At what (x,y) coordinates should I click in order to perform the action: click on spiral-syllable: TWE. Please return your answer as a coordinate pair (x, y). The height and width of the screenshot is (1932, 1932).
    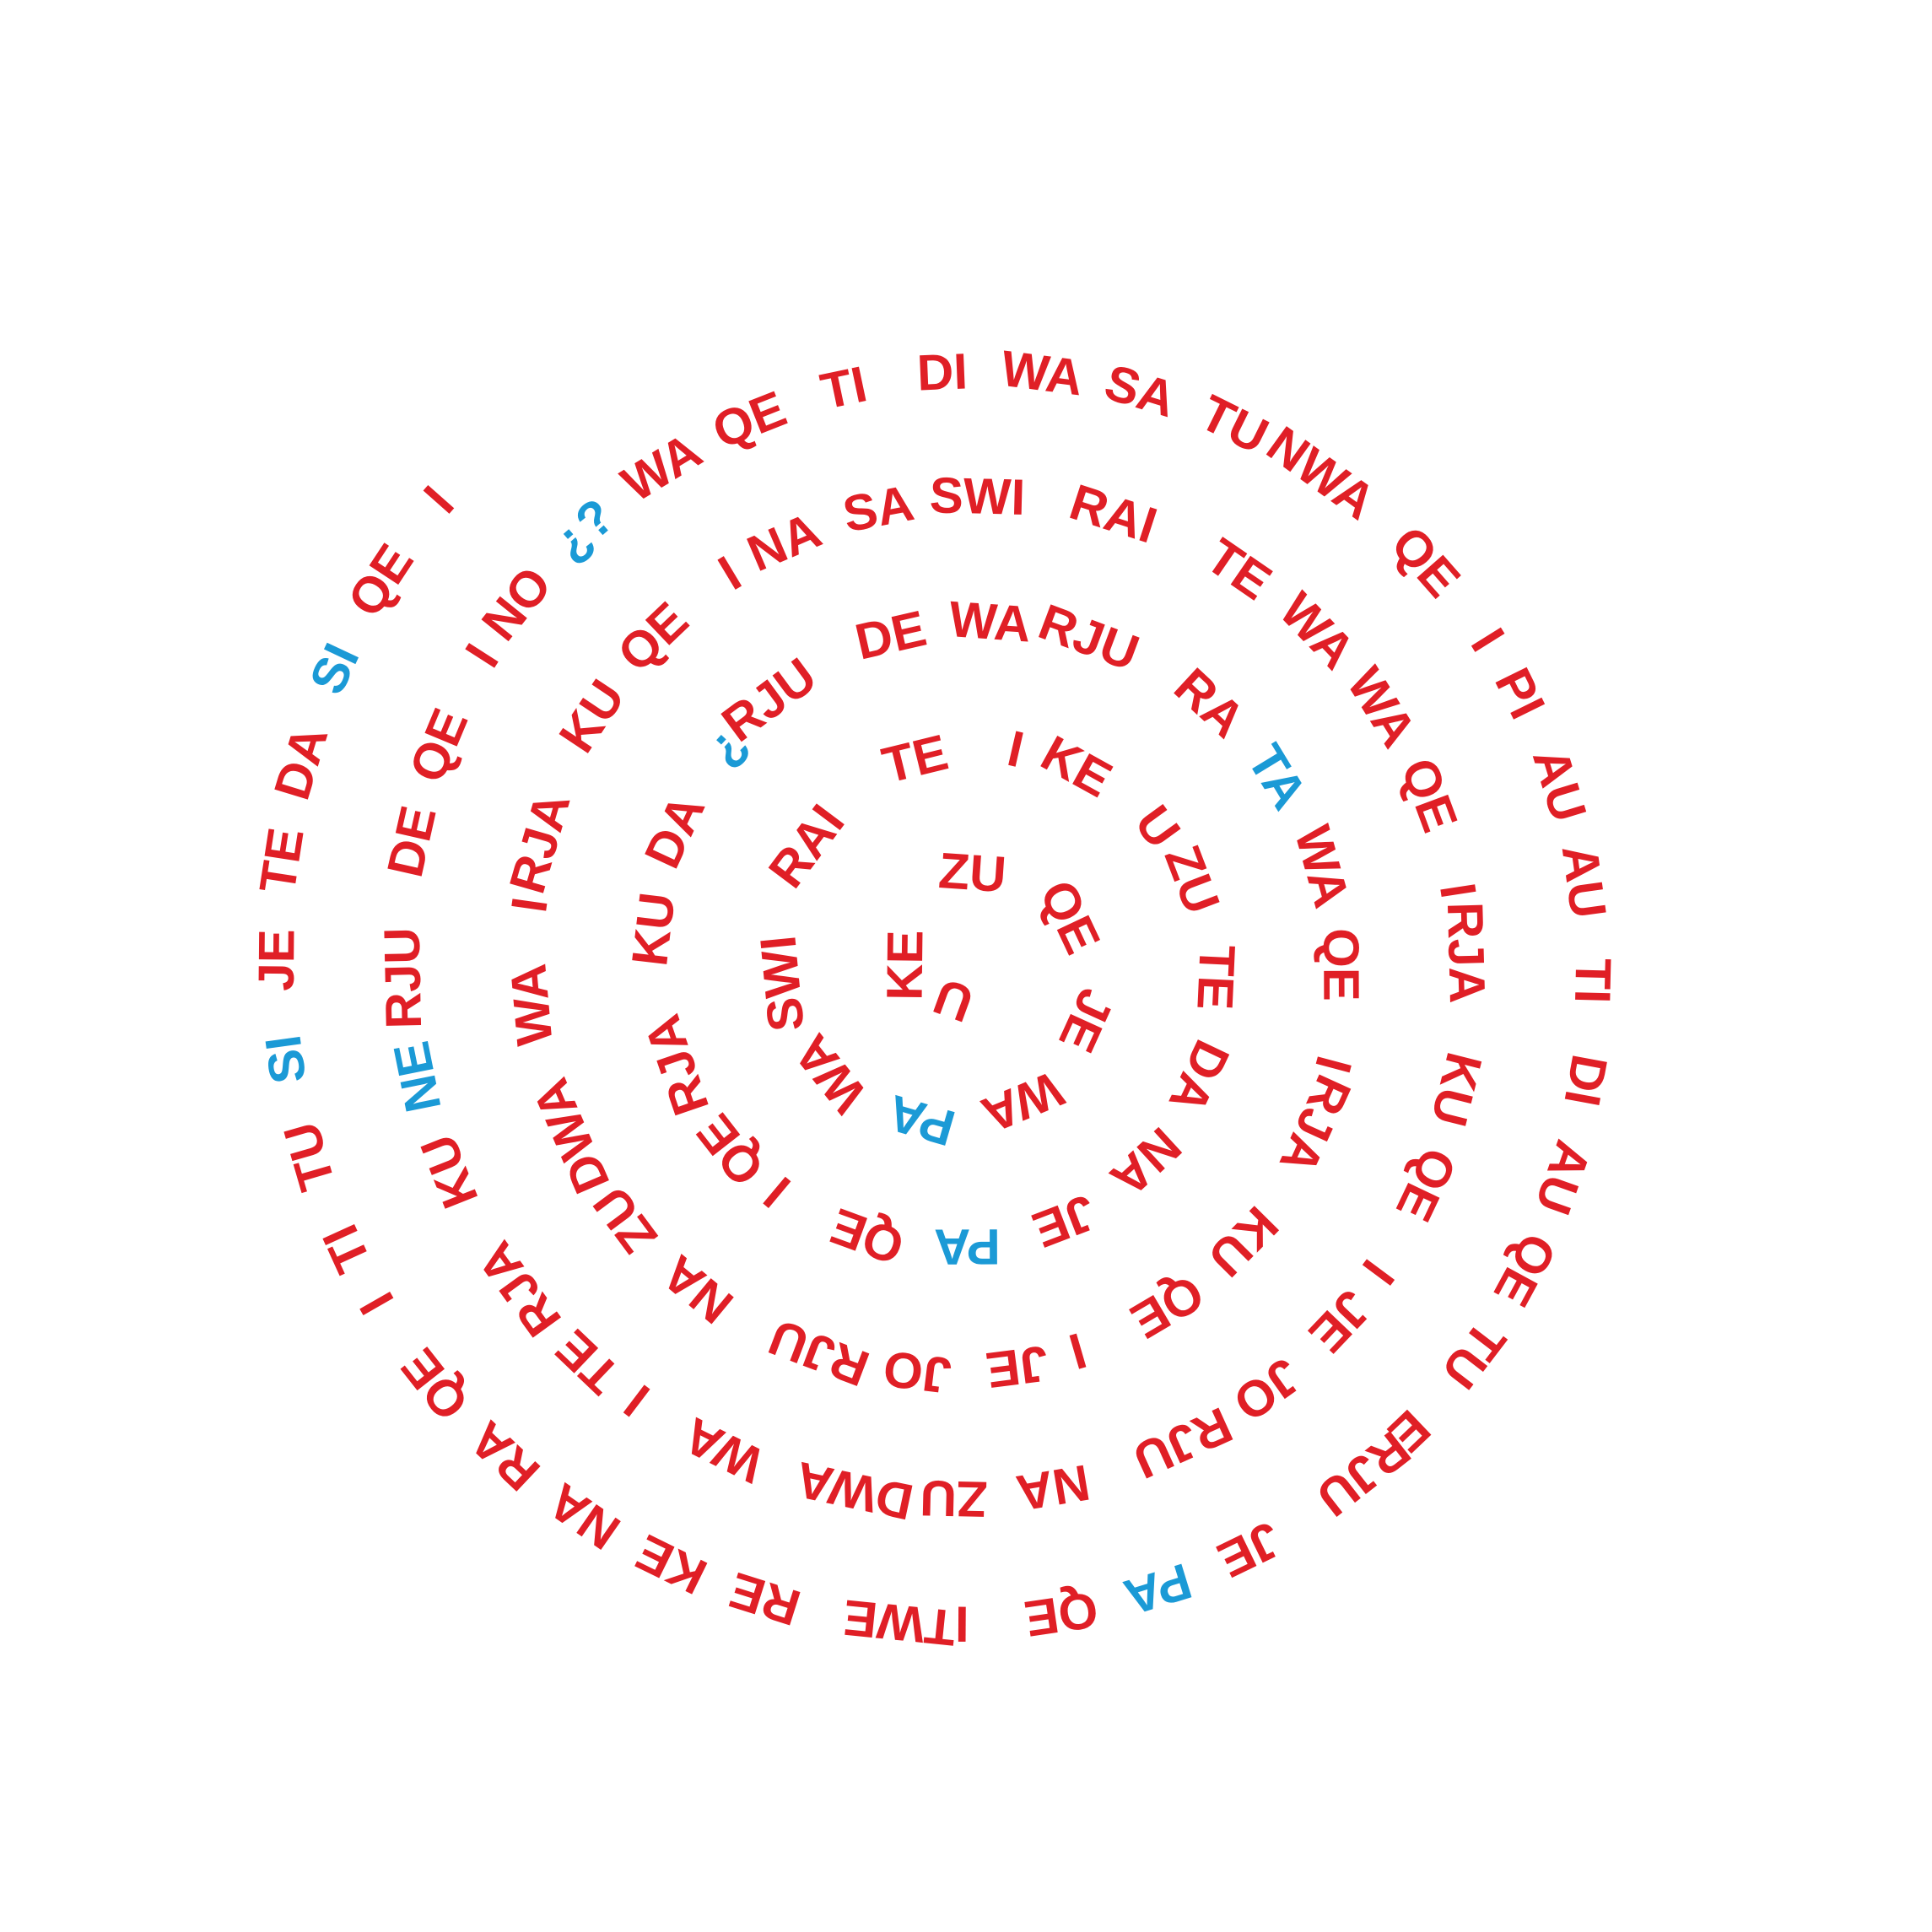
    Looking at the image, I should click on (899, 1622).